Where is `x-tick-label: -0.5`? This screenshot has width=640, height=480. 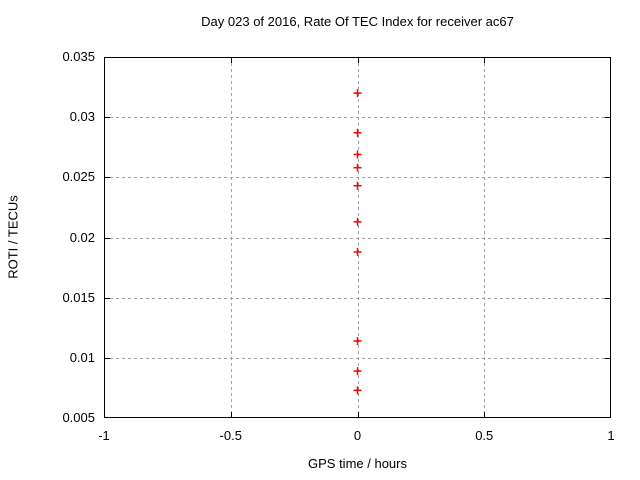 x-tick-label: -0.5 is located at coordinates (230, 435).